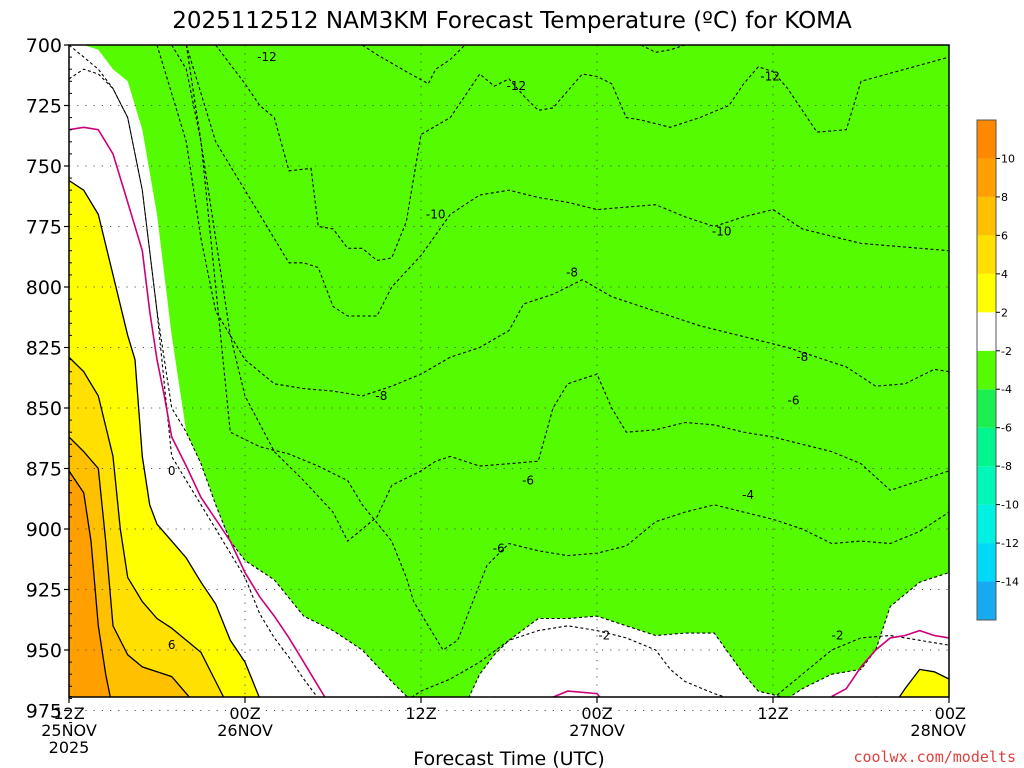 The height and width of the screenshot is (768, 1024). What do you see at coordinates (1010, 543) in the screenshot?
I see `legend-tick-label: -12` at bounding box center [1010, 543].